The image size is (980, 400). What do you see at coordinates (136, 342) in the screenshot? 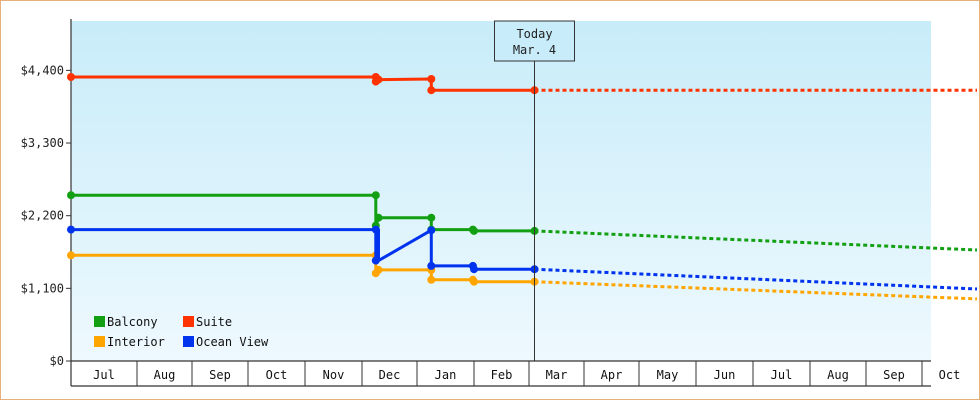
I see `legend-label-interior: Interior` at bounding box center [136, 342].